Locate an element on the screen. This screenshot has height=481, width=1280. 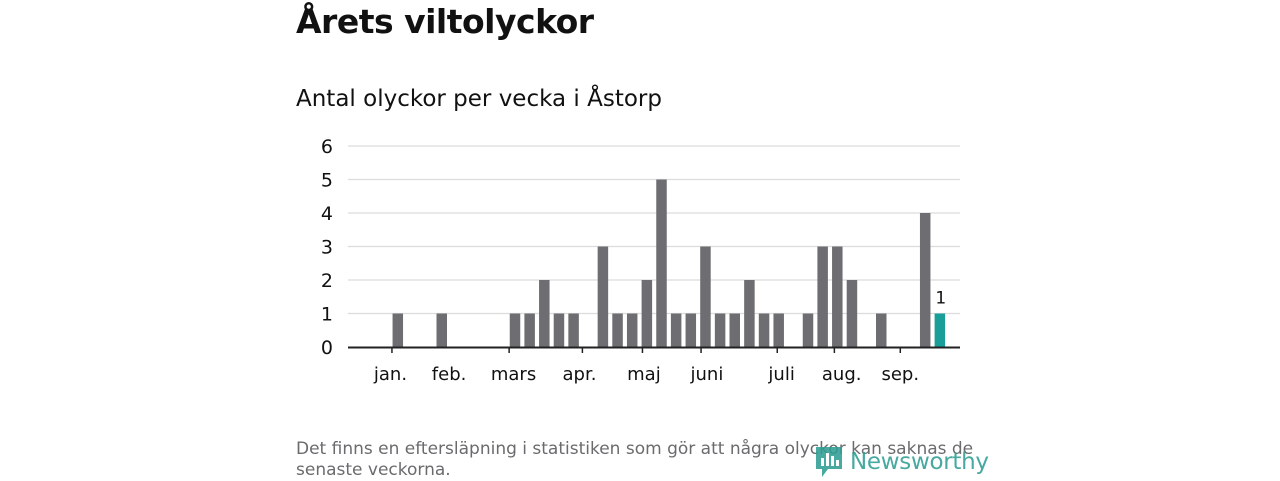
newsworthy-logo: Newsworthy is located at coordinates (901, 462).